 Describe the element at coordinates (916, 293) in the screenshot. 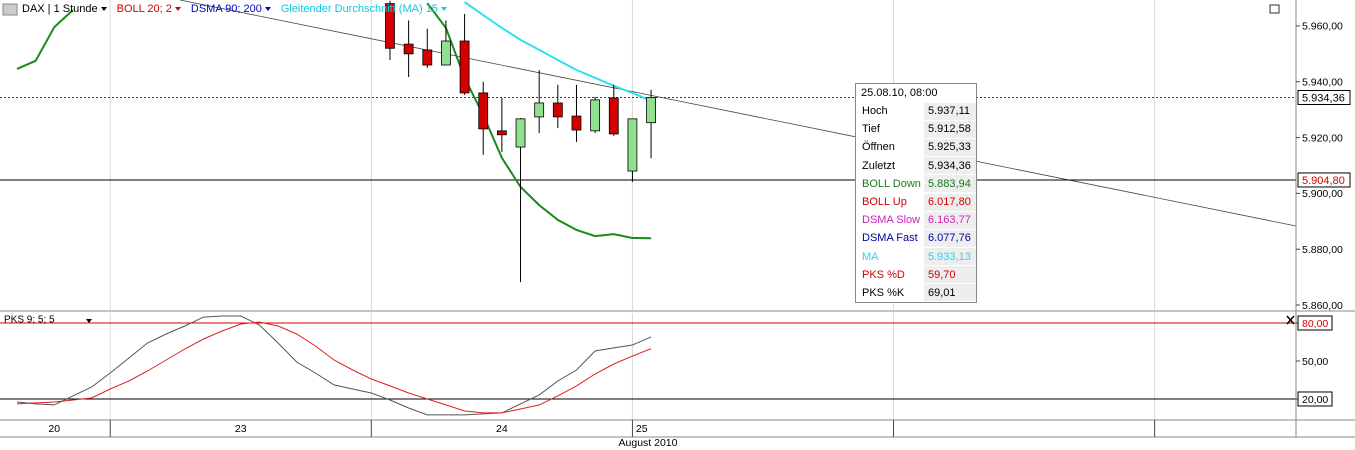

I see `tooltip-row: PKS %K 69,01` at that location.